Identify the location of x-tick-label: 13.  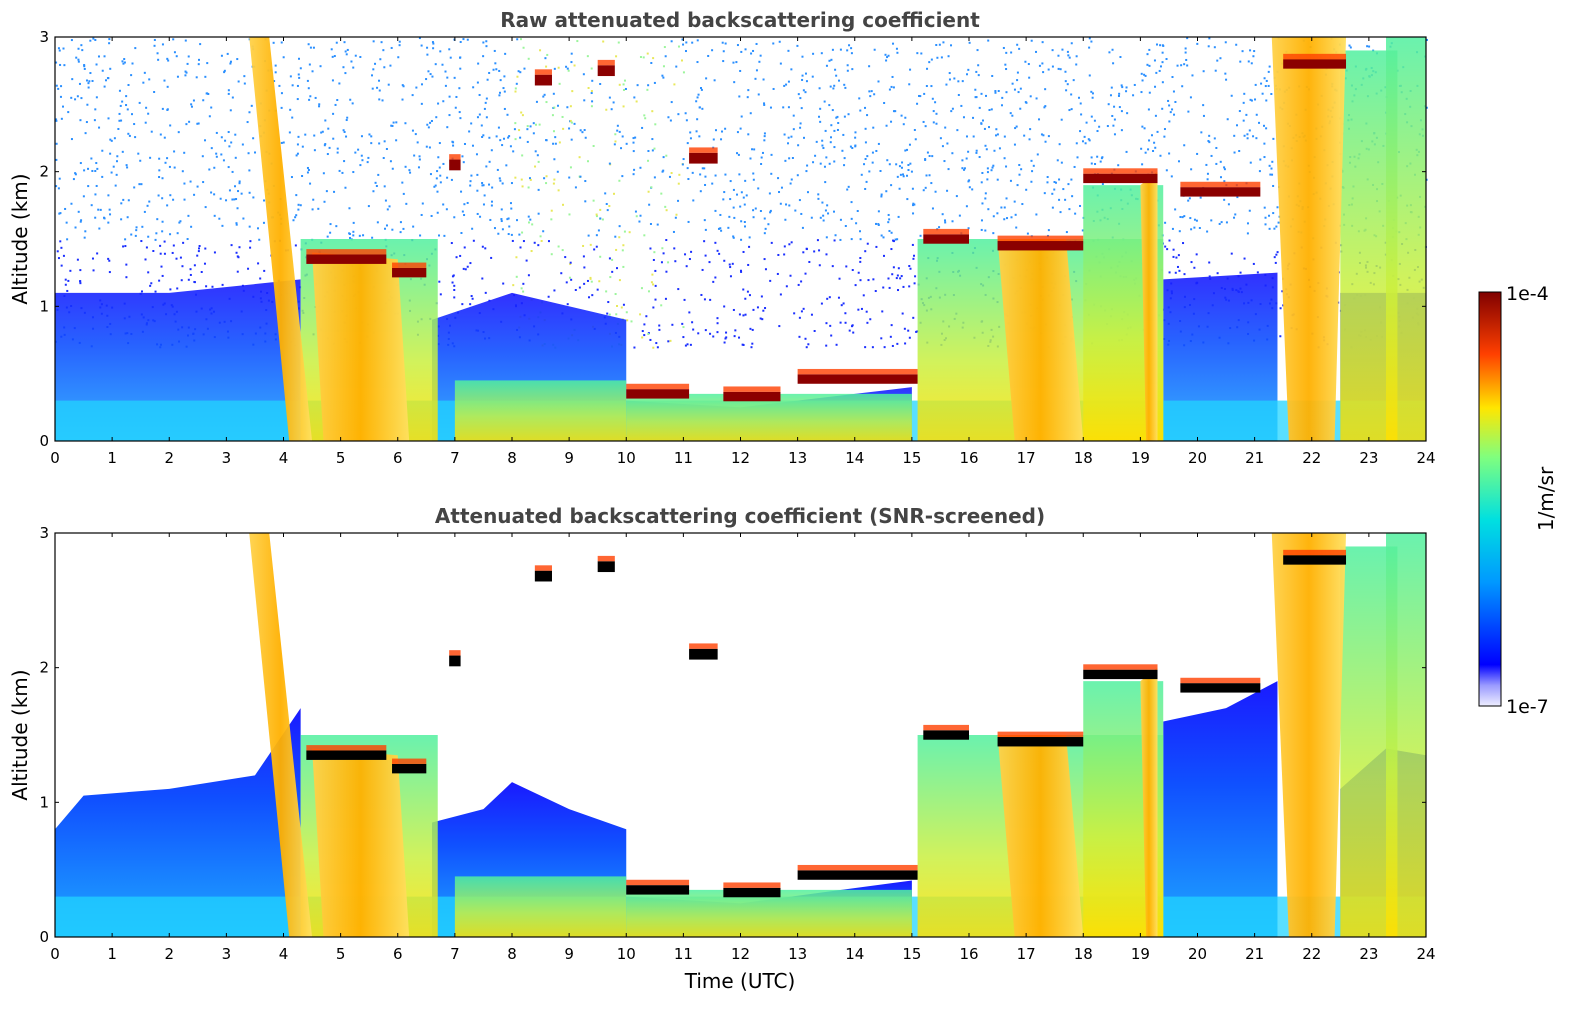
(797, 458).